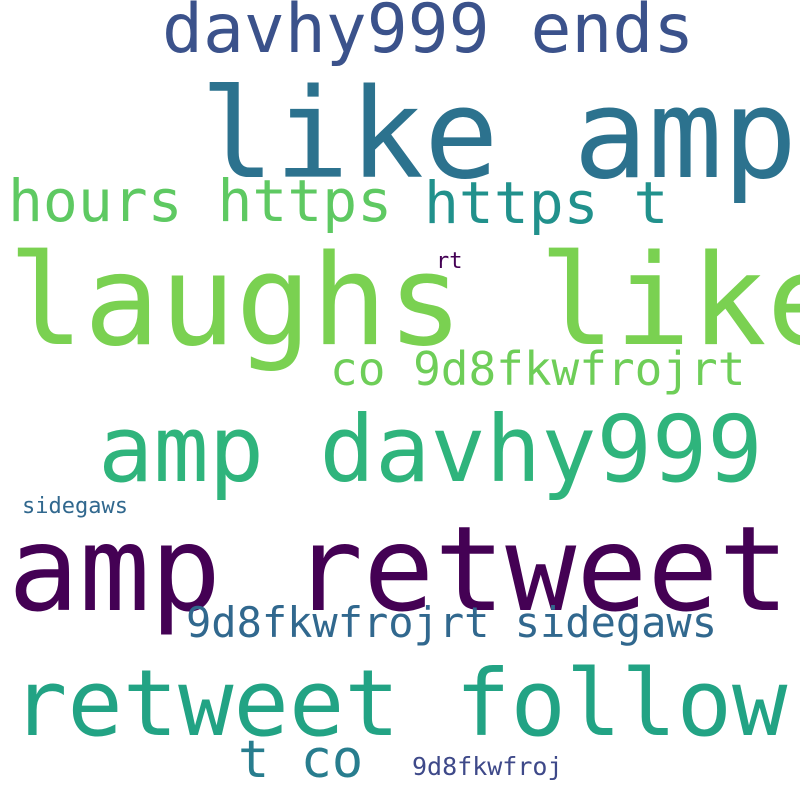  I want to click on word-sidegaws: sidegaws, so click(75, 506).